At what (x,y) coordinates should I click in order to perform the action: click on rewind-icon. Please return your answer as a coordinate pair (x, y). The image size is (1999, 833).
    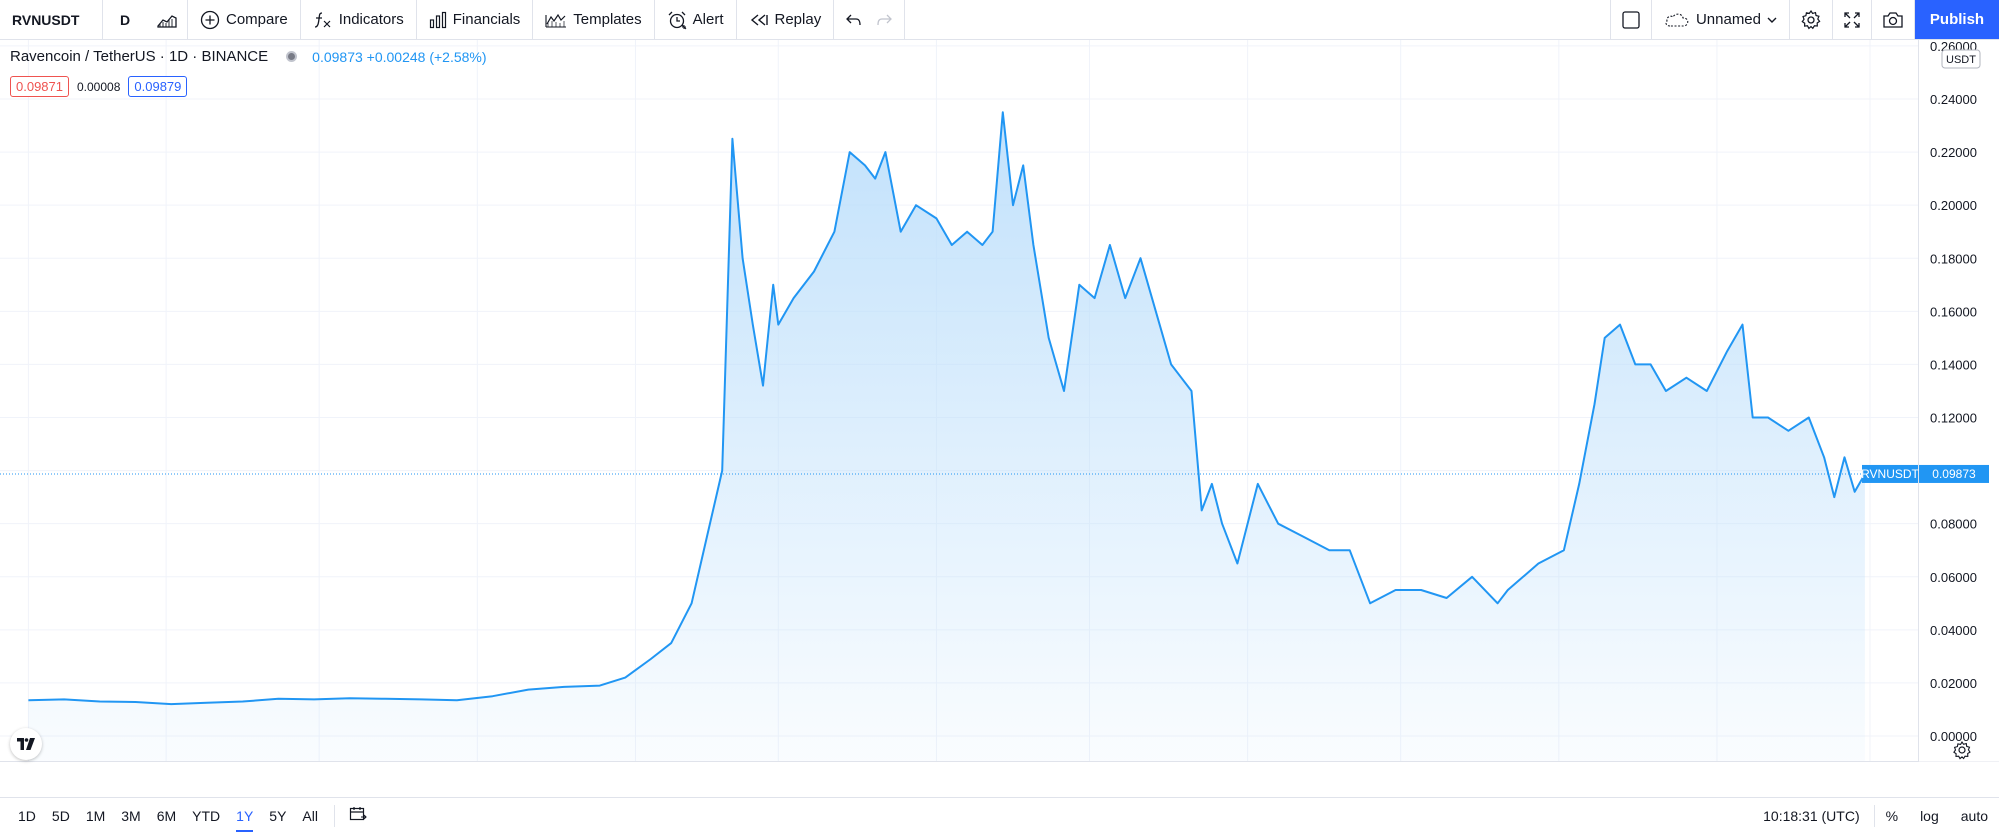
    Looking at the image, I should click on (759, 20).